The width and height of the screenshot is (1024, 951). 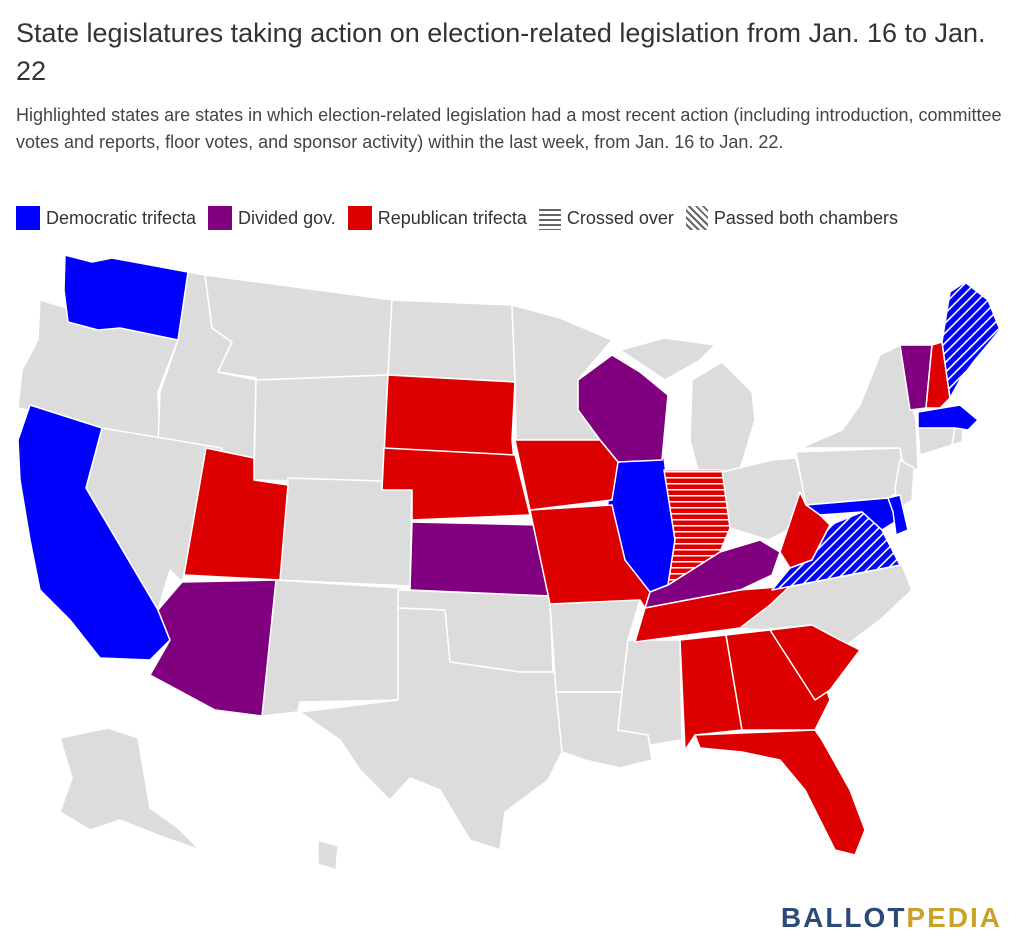 I want to click on legend-swatch-divided, so click(x=220, y=218).